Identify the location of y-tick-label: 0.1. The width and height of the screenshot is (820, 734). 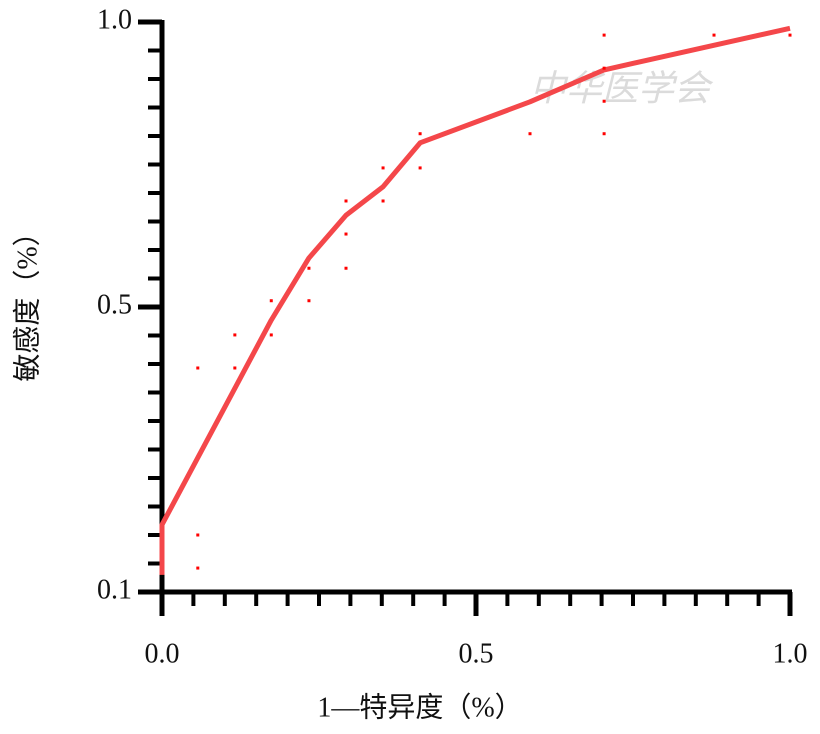
(114, 589).